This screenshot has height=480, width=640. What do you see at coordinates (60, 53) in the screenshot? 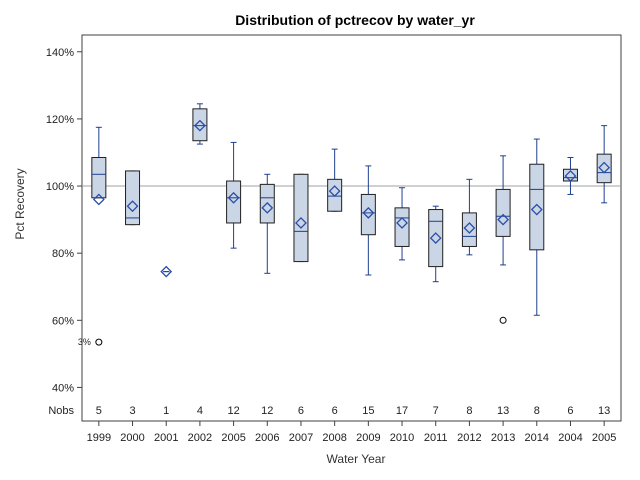
I see `y-tick-label: 140%` at bounding box center [60, 53].